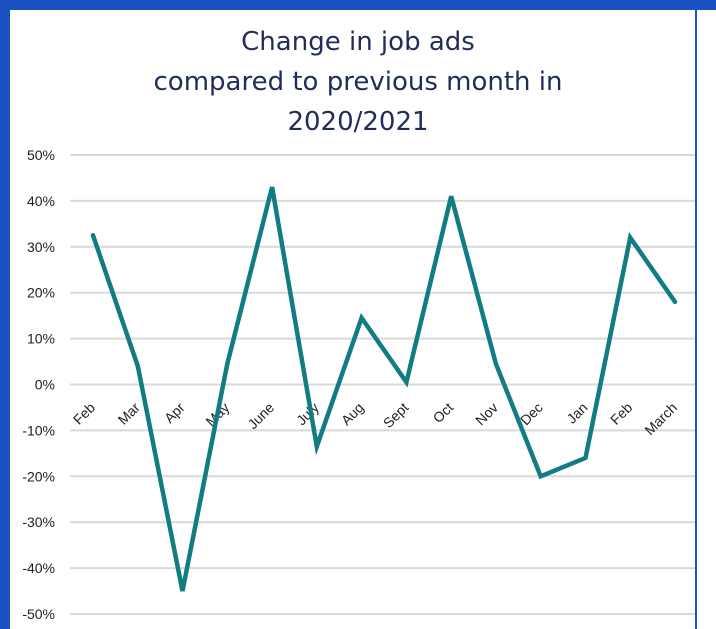  I want to click on y-tick-label: -50%, so click(38, 614).